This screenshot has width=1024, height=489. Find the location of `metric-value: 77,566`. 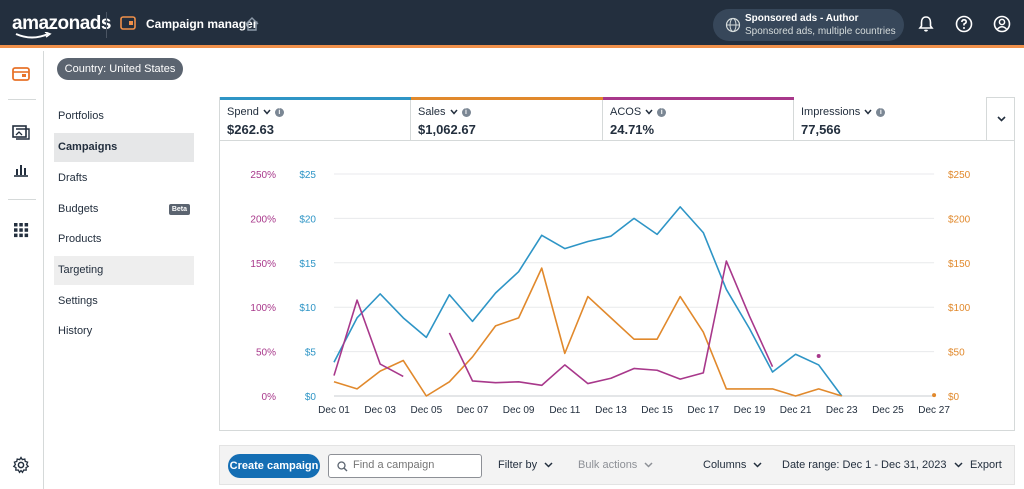

metric-value: 77,566 is located at coordinates (821, 129).